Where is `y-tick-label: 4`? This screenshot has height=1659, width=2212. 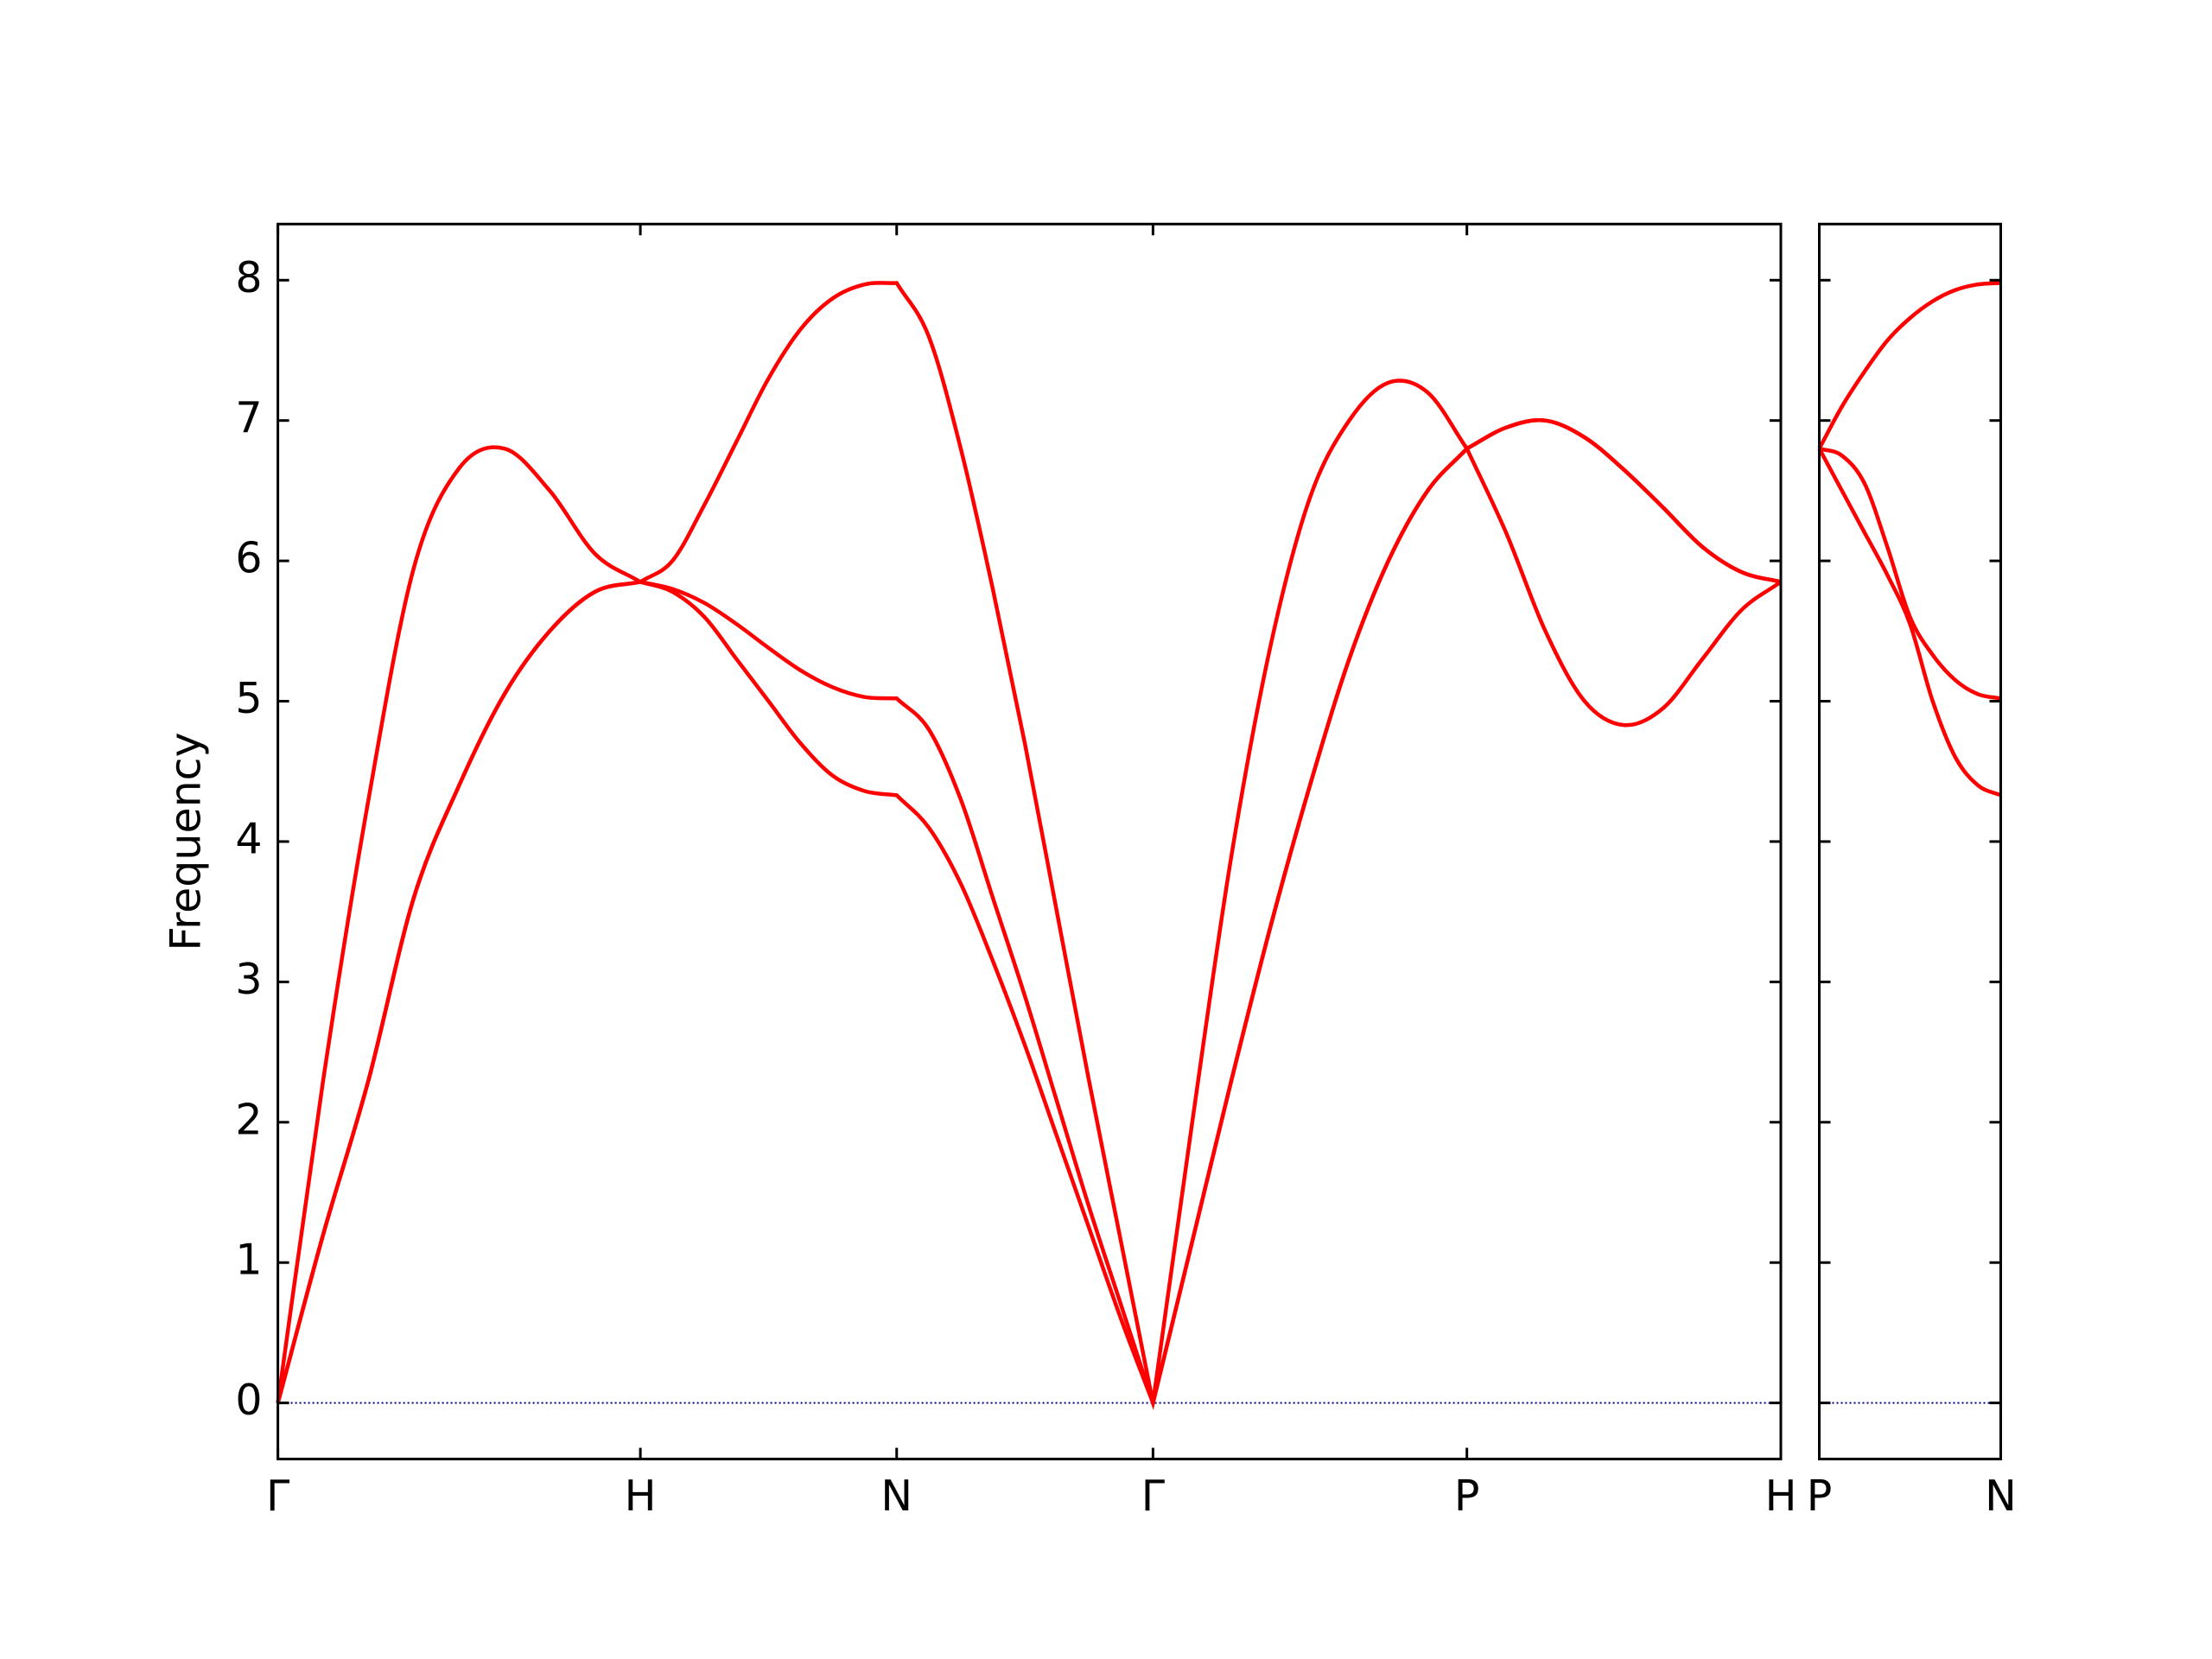 y-tick-label: 4 is located at coordinates (248, 838).